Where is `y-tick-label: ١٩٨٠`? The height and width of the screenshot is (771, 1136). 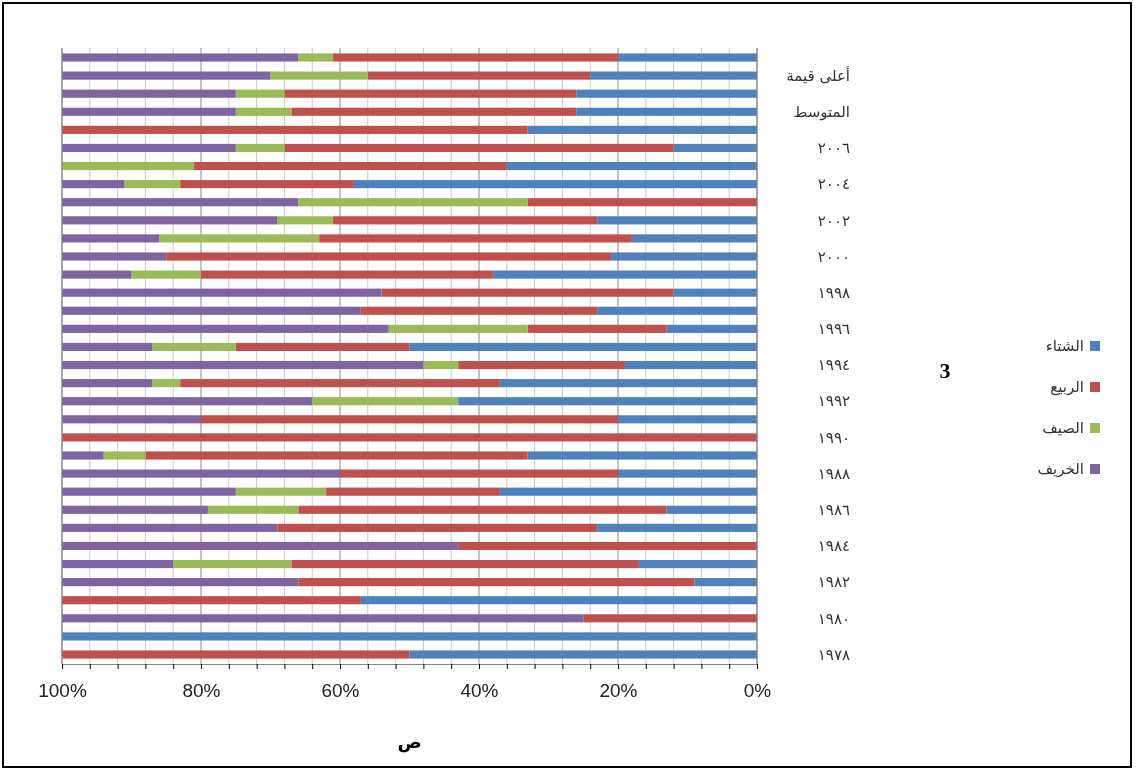
y-tick-label: ١٩٨٠ is located at coordinates (833, 618).